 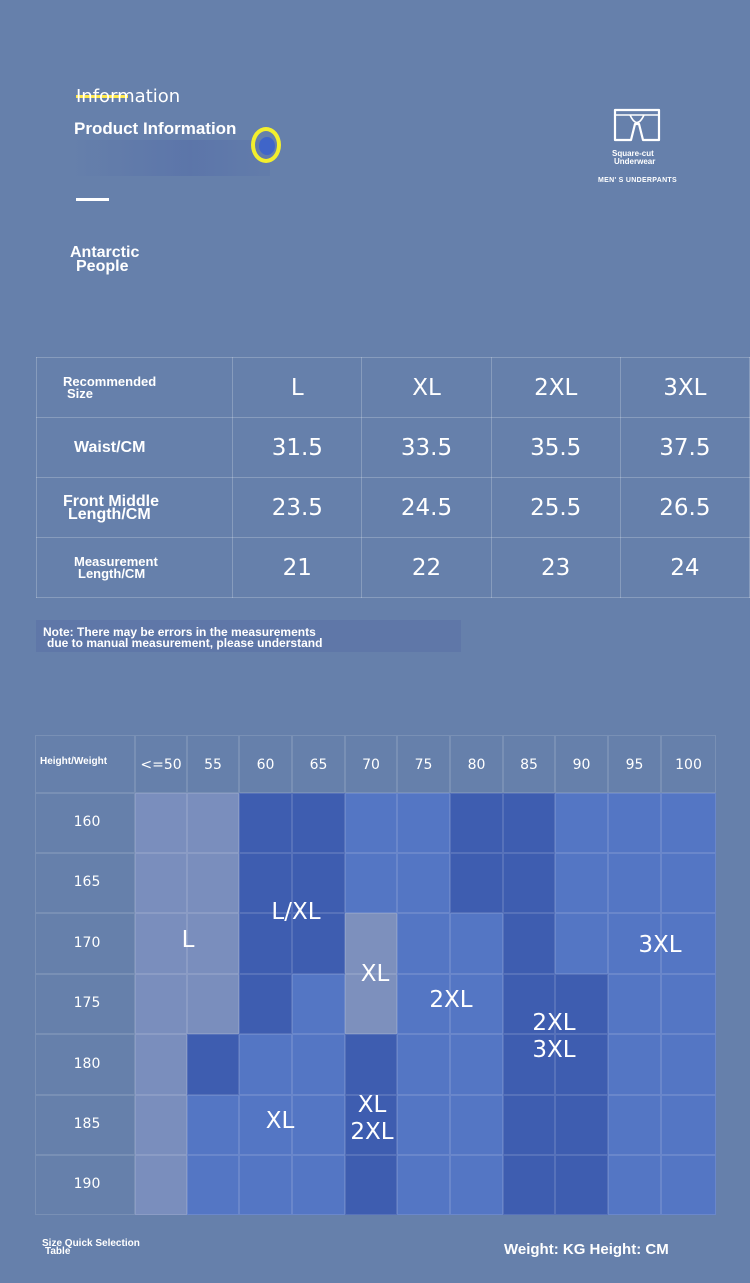 What do you see at coordinates (102, 266) in the screenshot?
I see `brand-line-2: People` at bounding box center [102, 266].